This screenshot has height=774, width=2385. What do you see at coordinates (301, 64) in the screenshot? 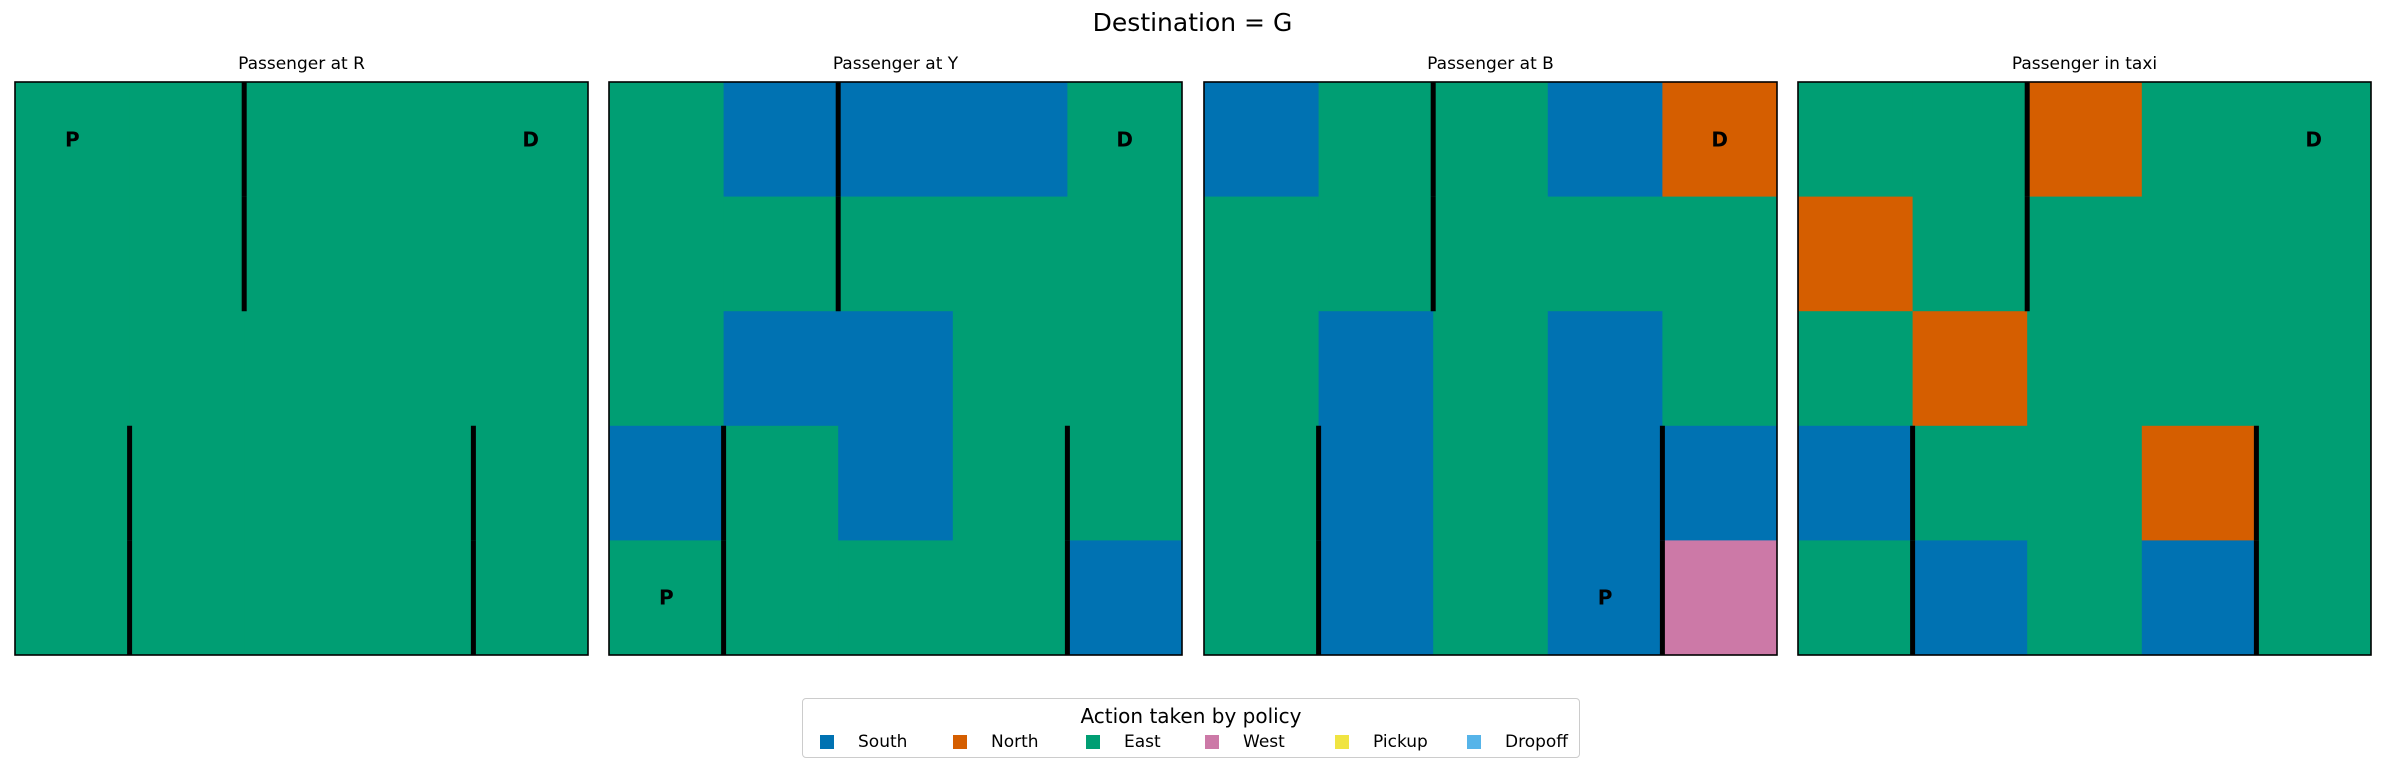
I see `panel-title-1: Passenger at R` at bounding box center [301, 64].